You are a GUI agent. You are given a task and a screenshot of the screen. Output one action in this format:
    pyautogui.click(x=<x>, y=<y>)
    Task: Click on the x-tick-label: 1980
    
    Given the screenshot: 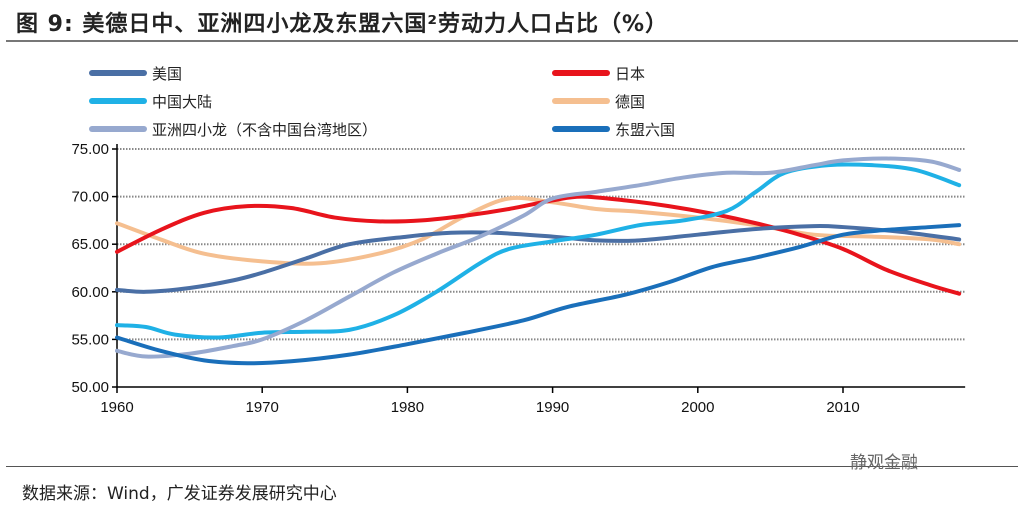 What is the action you would take?
    pyautogui.click(x=407, y=407)
    